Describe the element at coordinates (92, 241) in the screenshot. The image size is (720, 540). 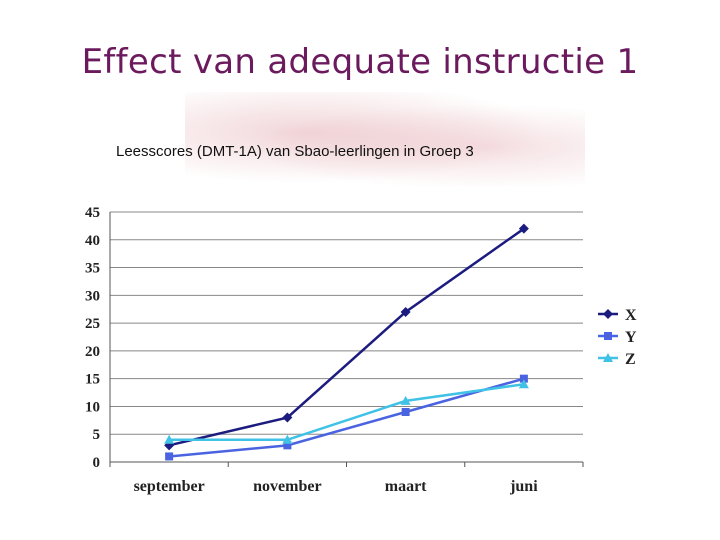
I see `y-tick-label: 40` at that location.